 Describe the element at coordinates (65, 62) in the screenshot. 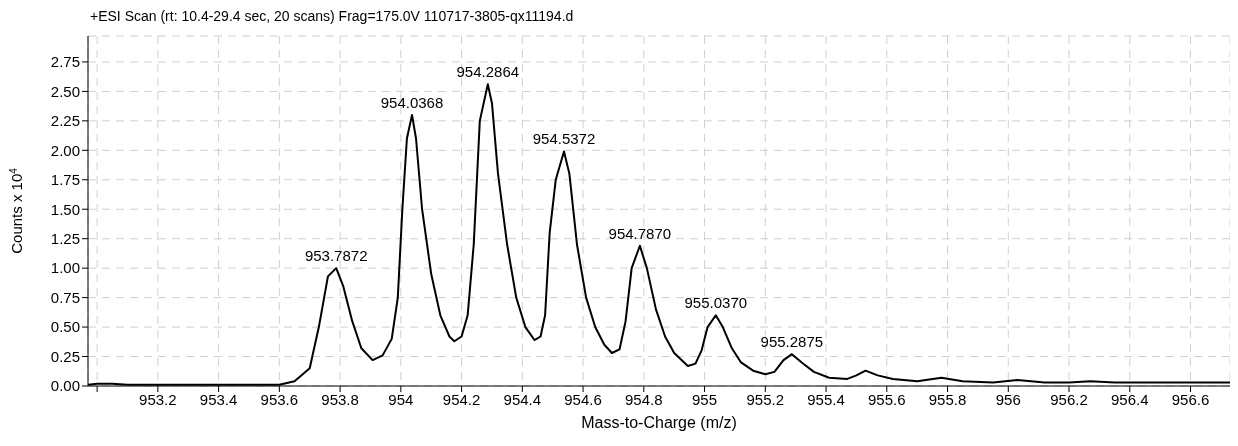

I see `y-tick-label: 2.75` at that location.